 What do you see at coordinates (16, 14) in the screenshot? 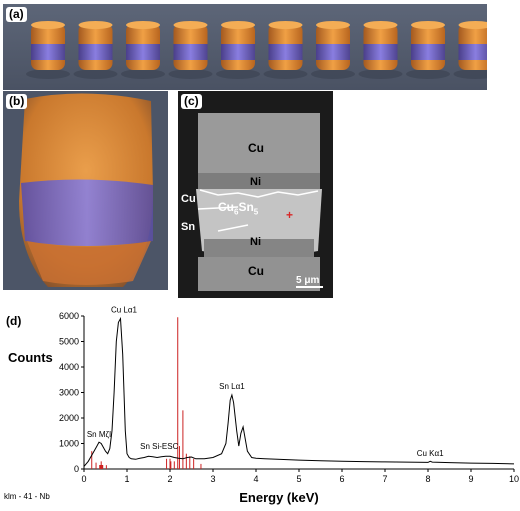
I see `panel-a-label: (a)` at bounding box center [16, 14].